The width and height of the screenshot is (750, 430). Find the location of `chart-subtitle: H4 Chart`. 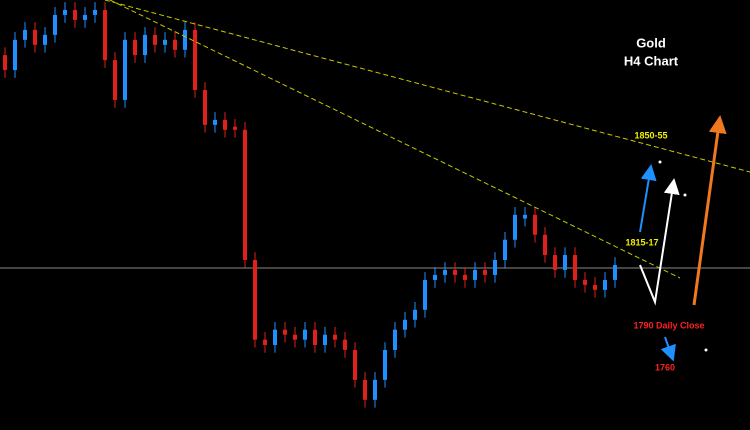

chart-subtitle: H4 Chart is located at coordinates (651, 60).